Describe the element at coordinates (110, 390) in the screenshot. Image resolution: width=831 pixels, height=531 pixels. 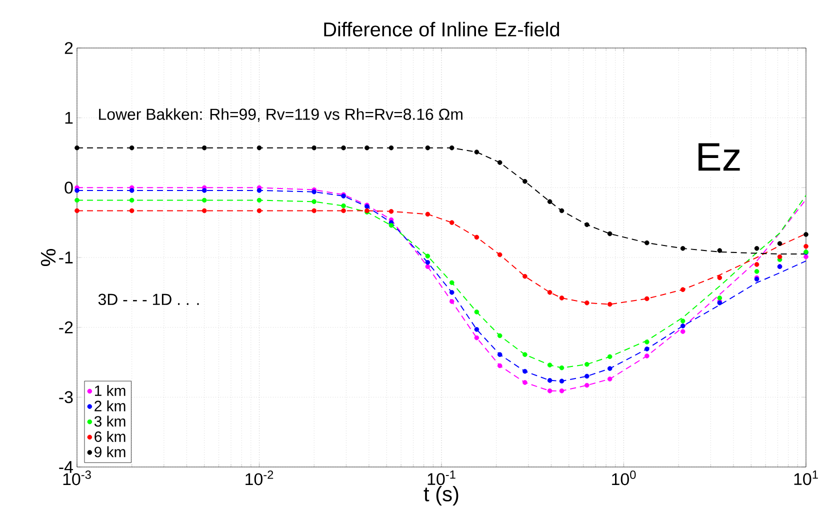
I see `legend-label: 1 km` at that location.